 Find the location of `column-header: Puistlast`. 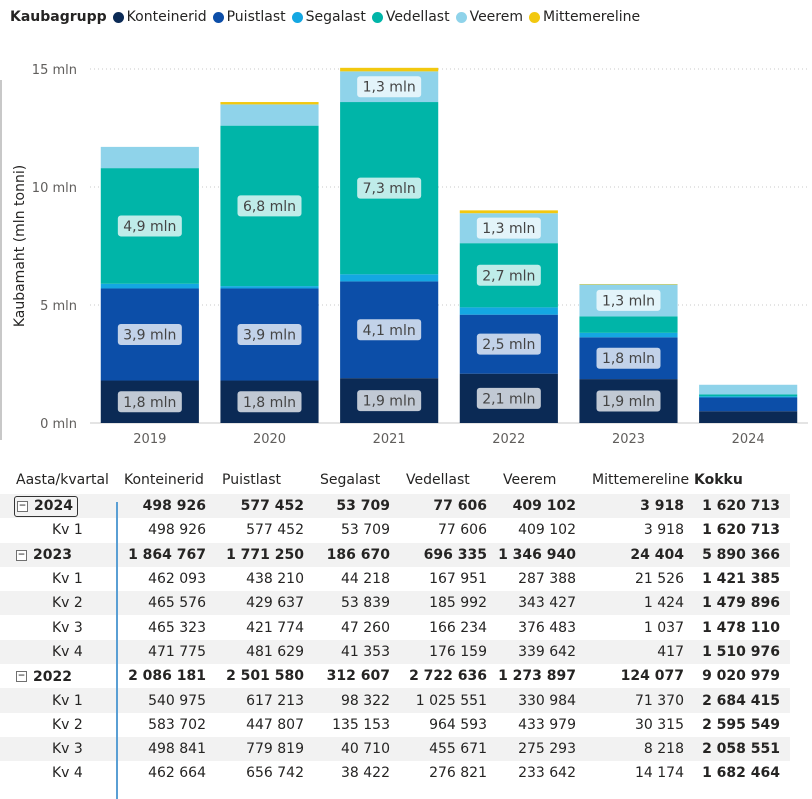

column-header: Puistlast is located at coordinates (251, 480).